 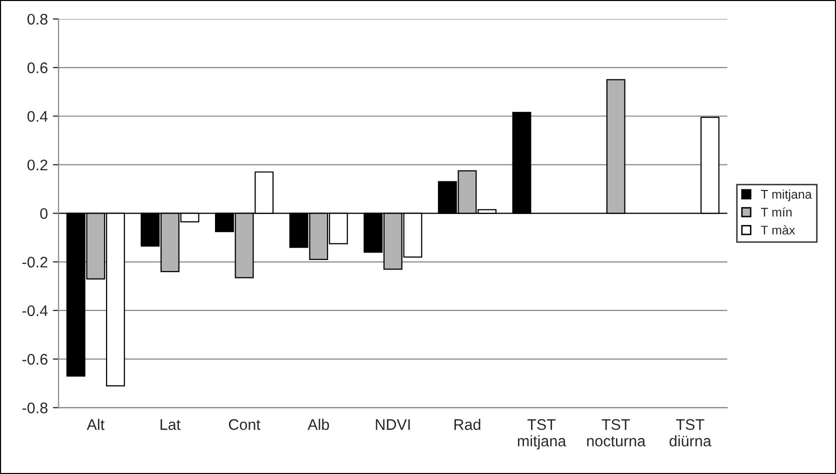 What do you see at coordinates (776, 212) in the screenshot?
I see `legend-label: T mín` at bounding box center [776, 212].